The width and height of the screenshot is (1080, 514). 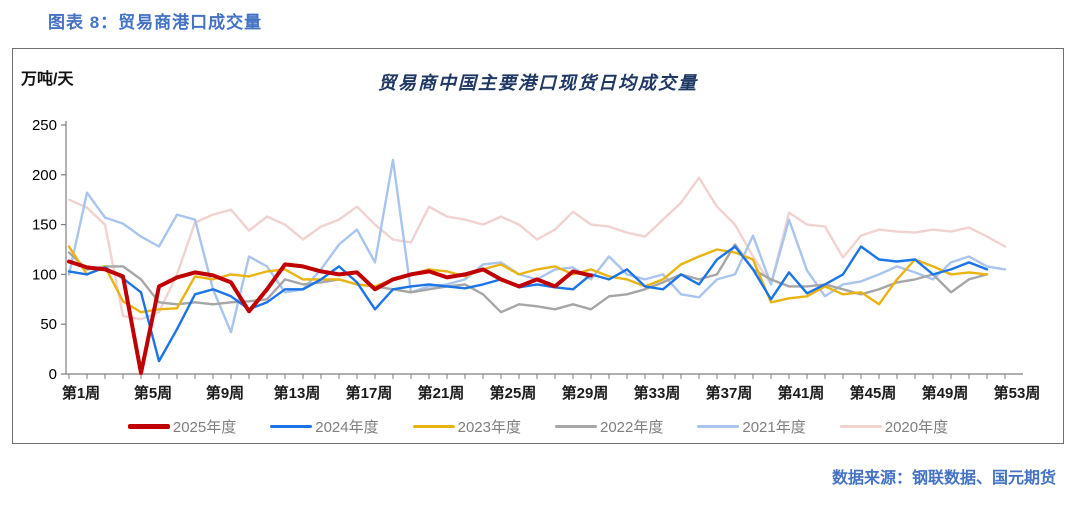 What do you see at coordinates (774, 427) in the screenshot?
I see `legend-label: 2021年度` at bounding box center [774, 427].